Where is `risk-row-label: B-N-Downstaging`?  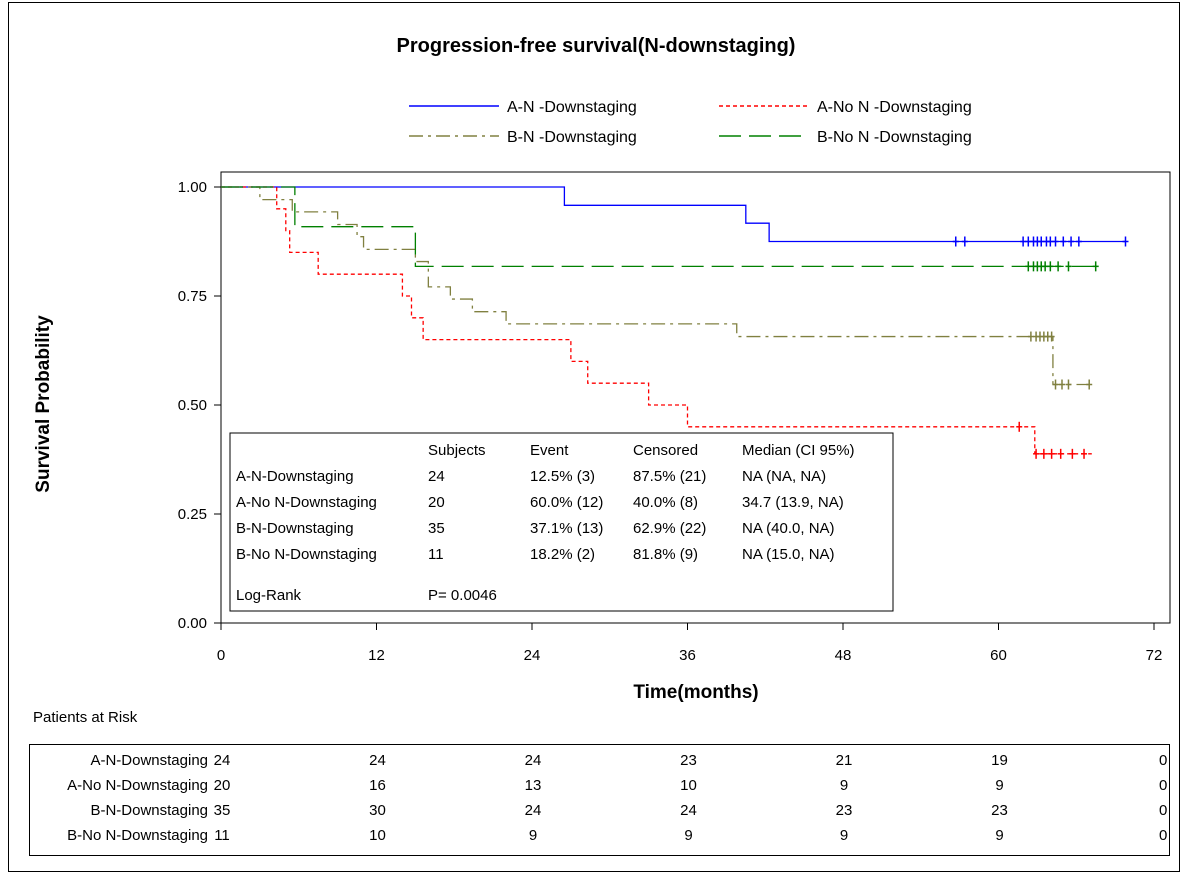 risk-row-label: B-N-Downstaging is located at coordinates (149, 810).